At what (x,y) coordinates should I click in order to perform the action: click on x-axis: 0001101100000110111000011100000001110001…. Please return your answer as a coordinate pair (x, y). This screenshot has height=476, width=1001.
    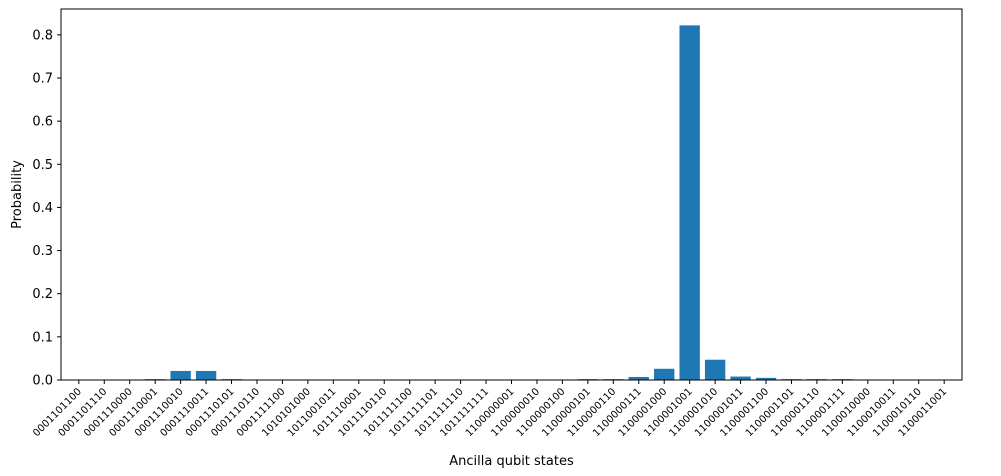
    Looking at the image, I should click on (490, 409).